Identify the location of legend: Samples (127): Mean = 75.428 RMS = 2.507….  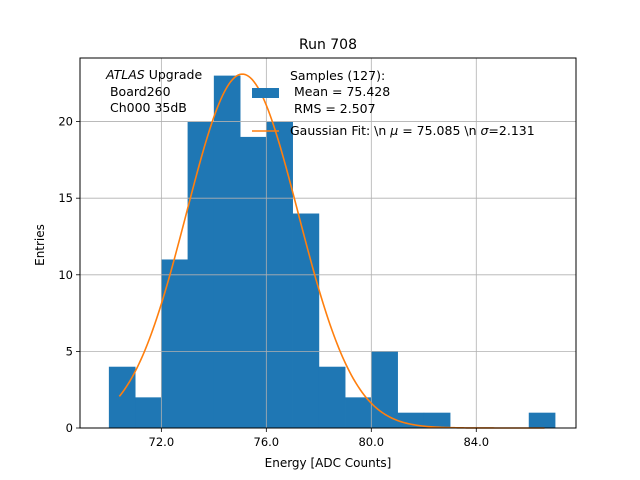
(393, 103).